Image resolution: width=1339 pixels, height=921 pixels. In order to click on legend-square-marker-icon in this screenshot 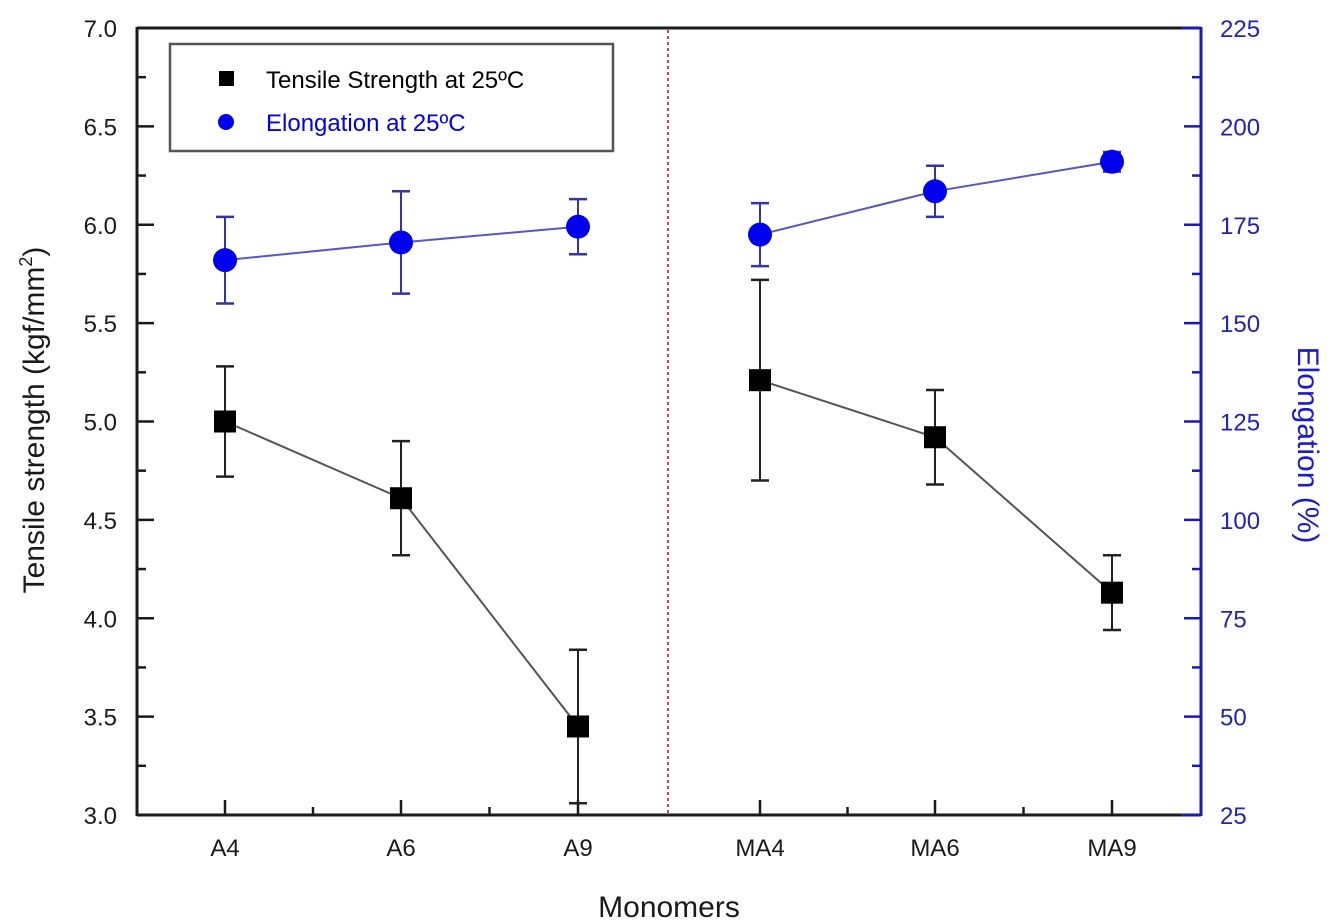, I will do `click(226, 78)`.